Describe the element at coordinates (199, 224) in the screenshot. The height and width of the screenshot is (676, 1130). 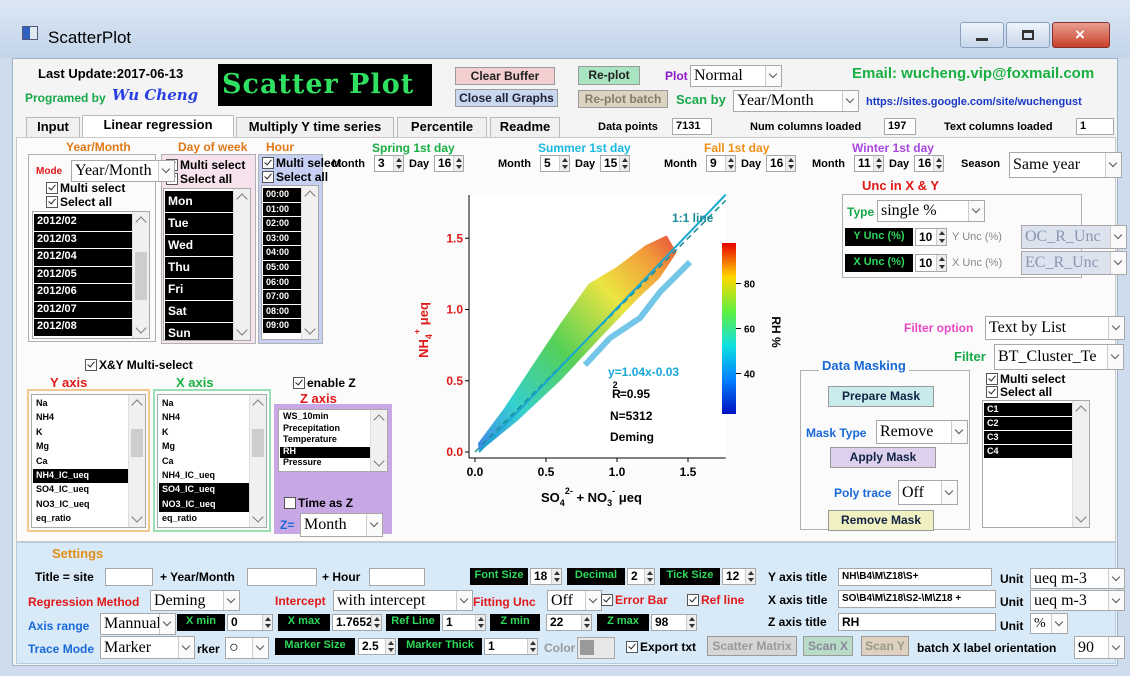
I see `list-item: Tue` at that location.